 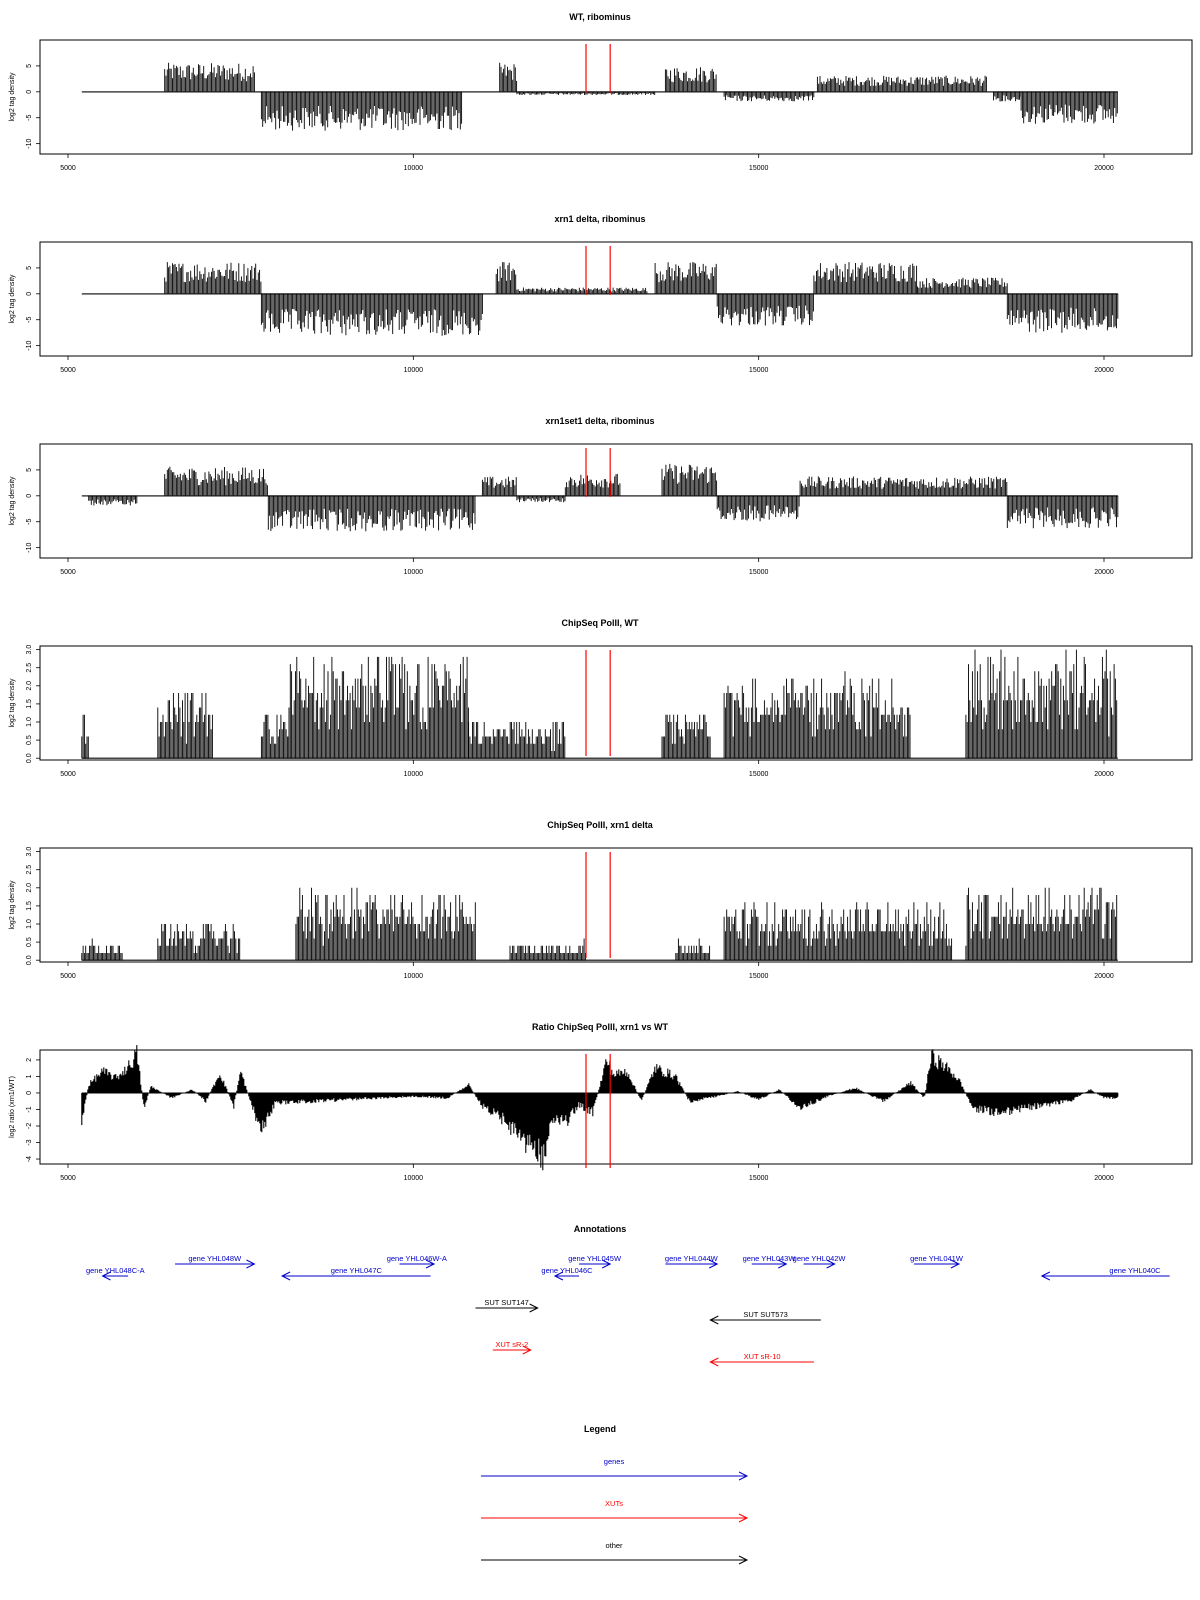 I want to click on annotation-label-8: gene YHL042W, so click(x=820, y=1258).